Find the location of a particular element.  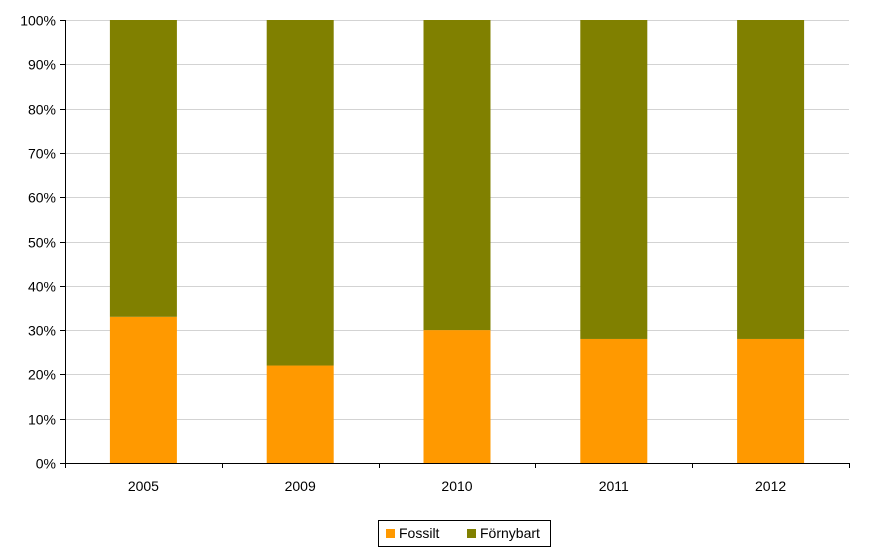

y-tick-label: 80% is located at coordinates (42, 110).